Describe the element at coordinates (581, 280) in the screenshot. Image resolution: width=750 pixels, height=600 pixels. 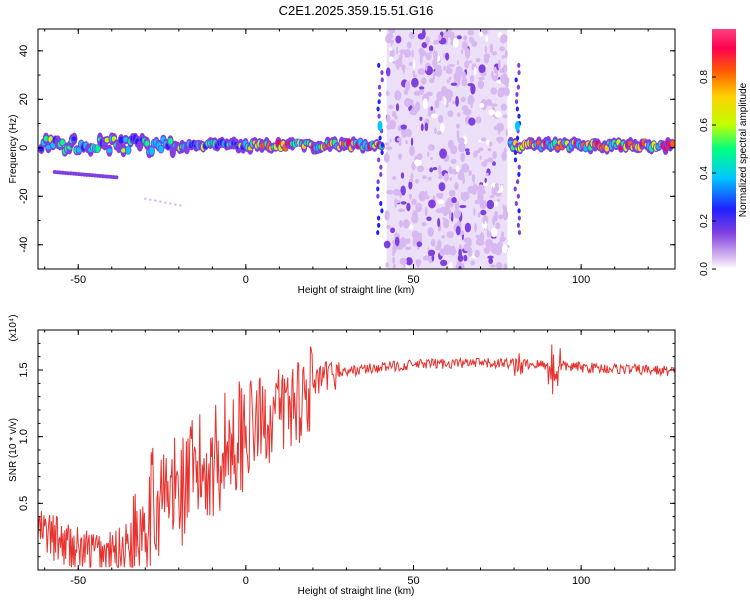
I see `spectrogram-xtick-label: 100` at that location.